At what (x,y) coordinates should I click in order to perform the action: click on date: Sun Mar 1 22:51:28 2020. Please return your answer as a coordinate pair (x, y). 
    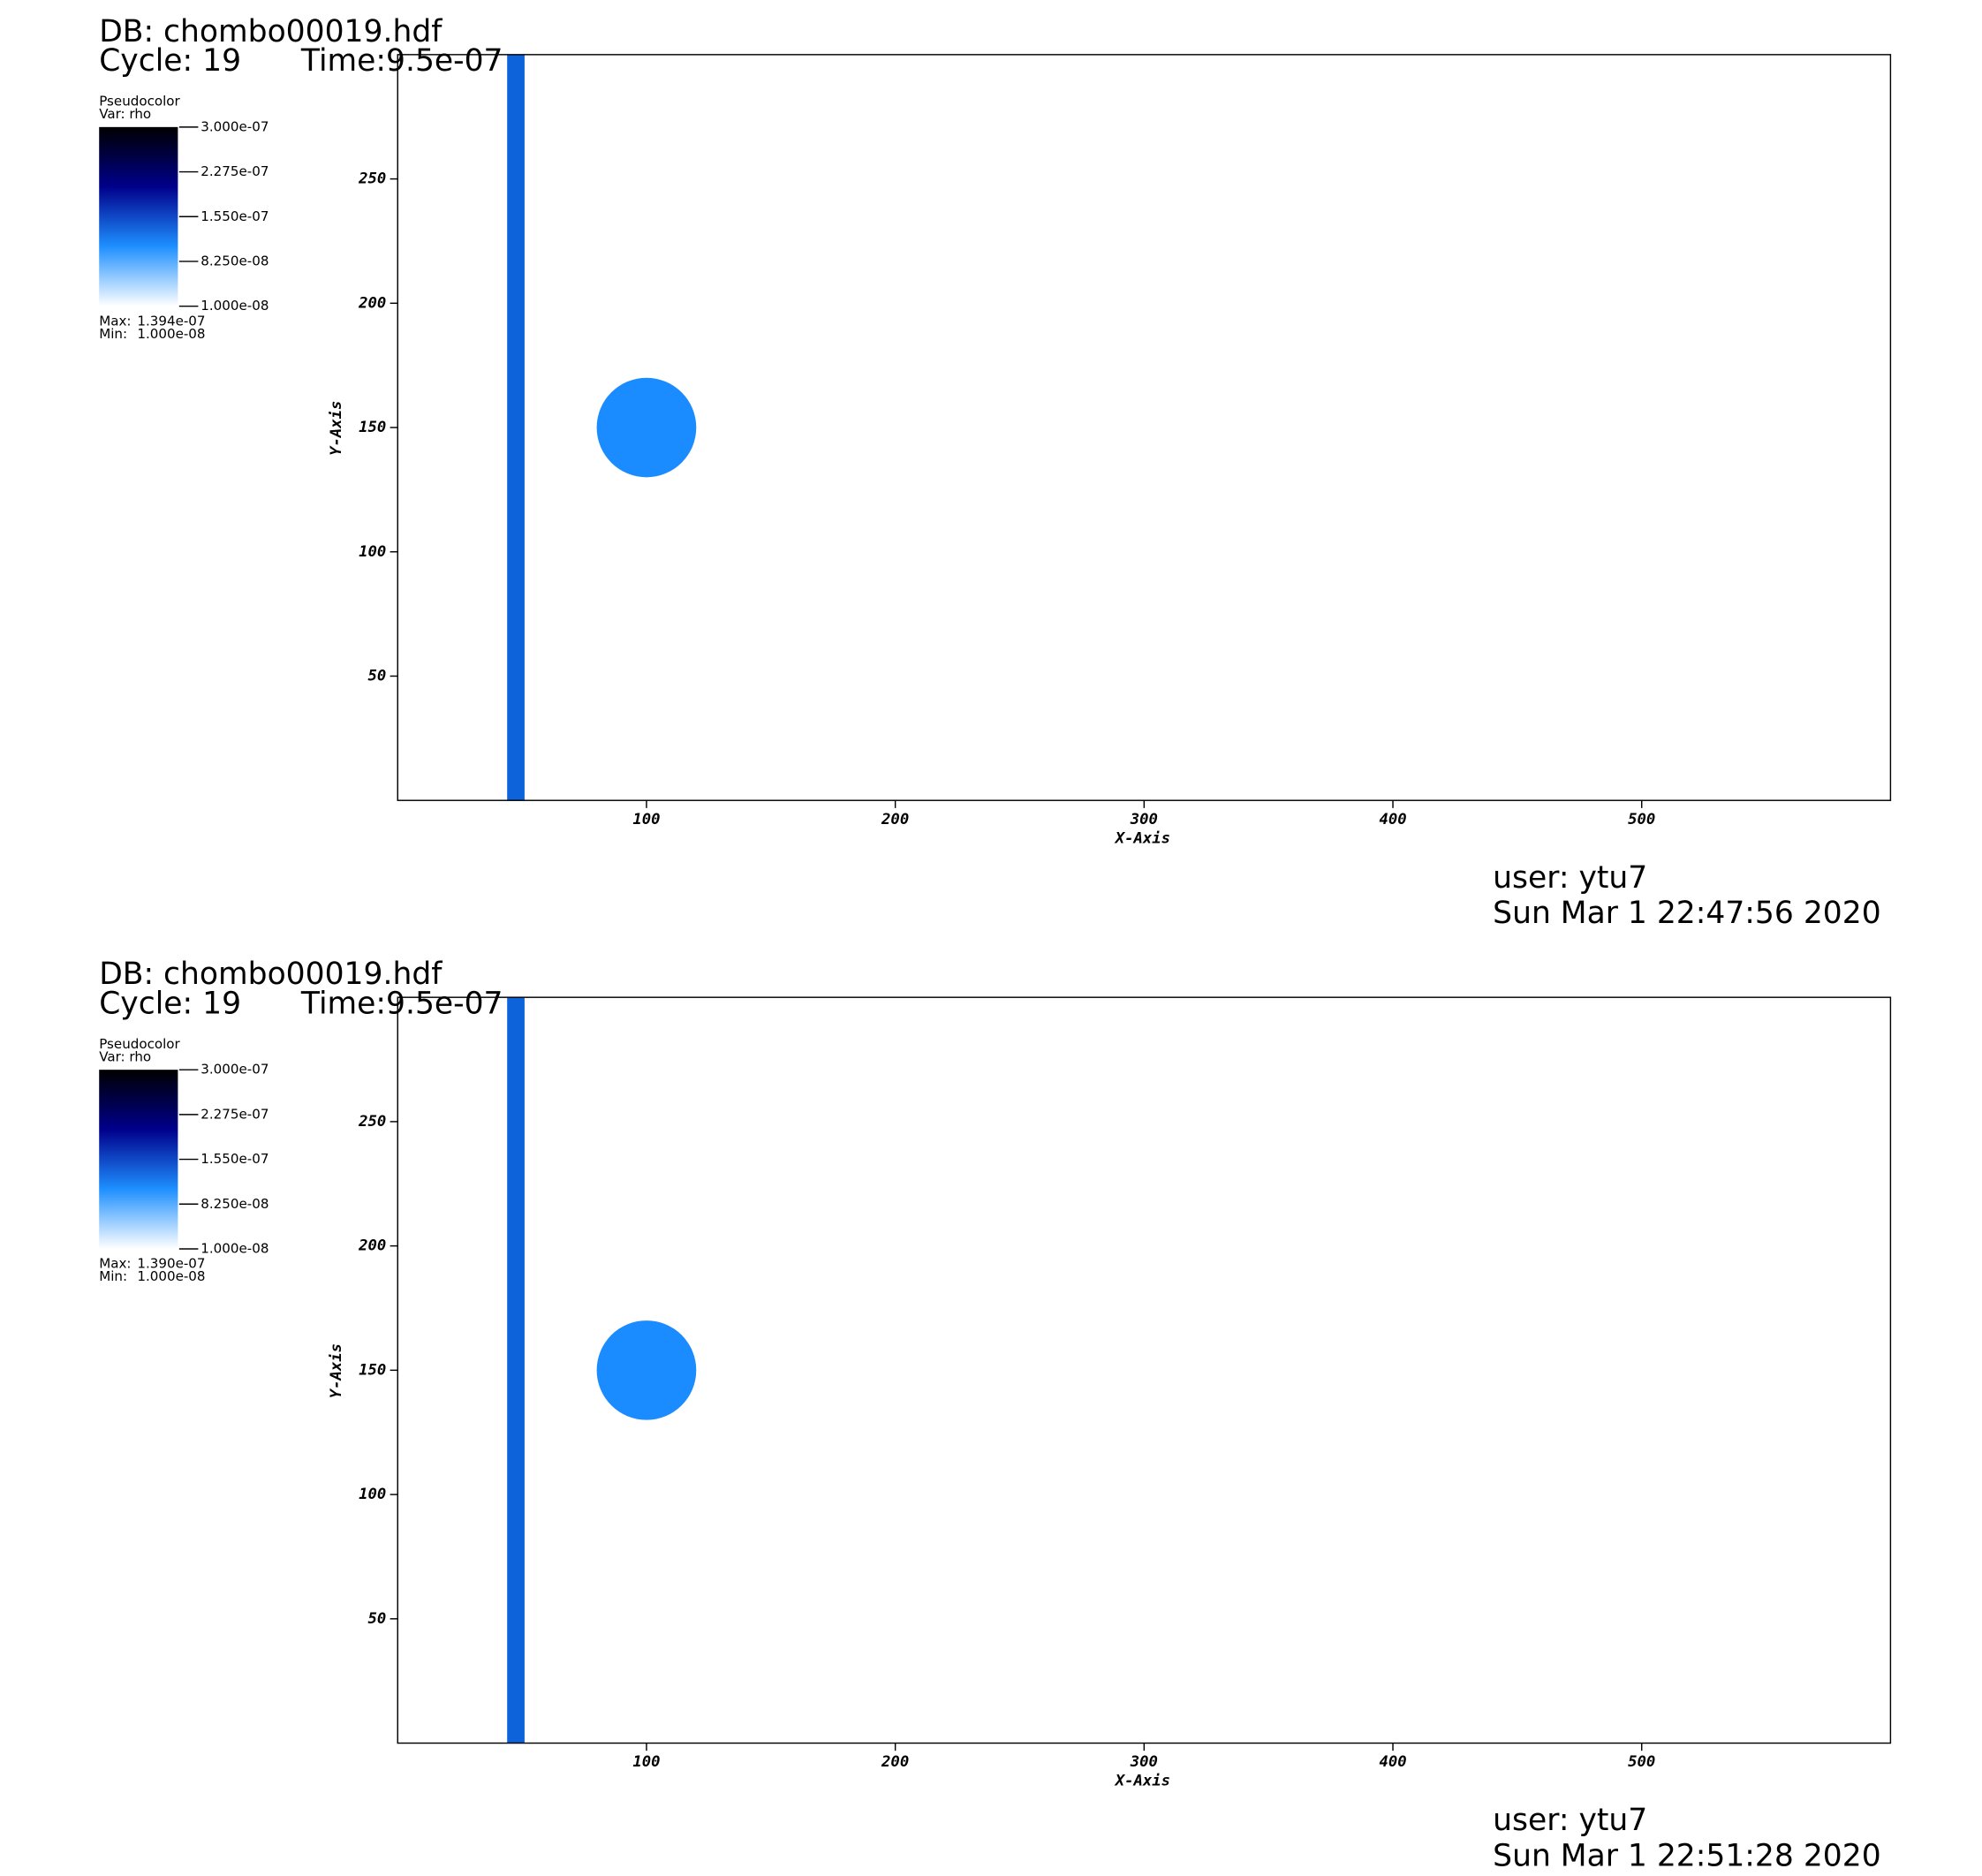
    Looking at the image, I should click on (1687, 1856).